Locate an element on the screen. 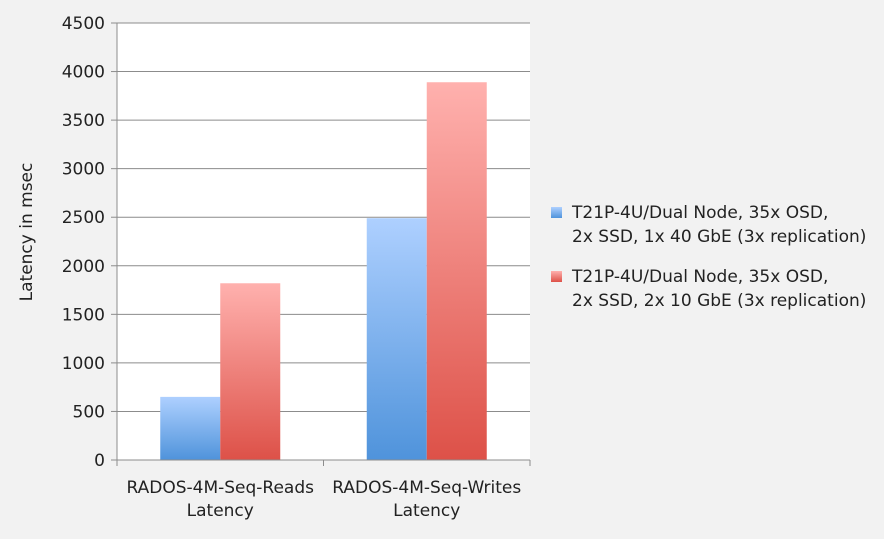 This screenshot has height=539, width=884. y-tick-label: 4000 is located at coordinates (83, 73).